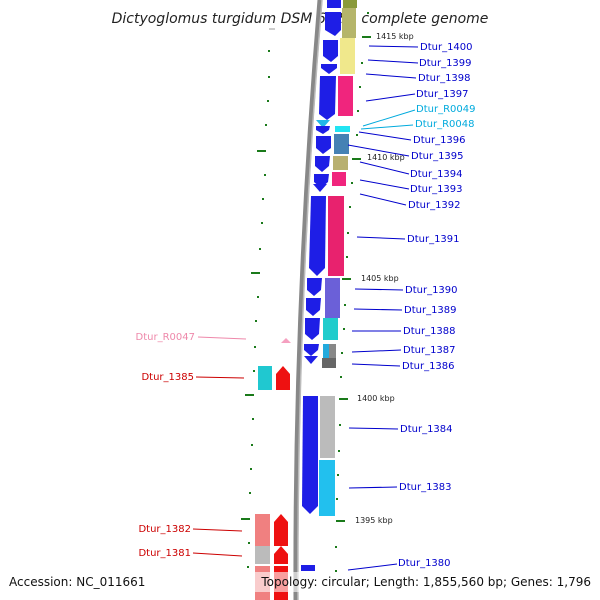  Describe the element at coordinates (273, 469) in the screenshot. I see `reverse-genes` at that location.